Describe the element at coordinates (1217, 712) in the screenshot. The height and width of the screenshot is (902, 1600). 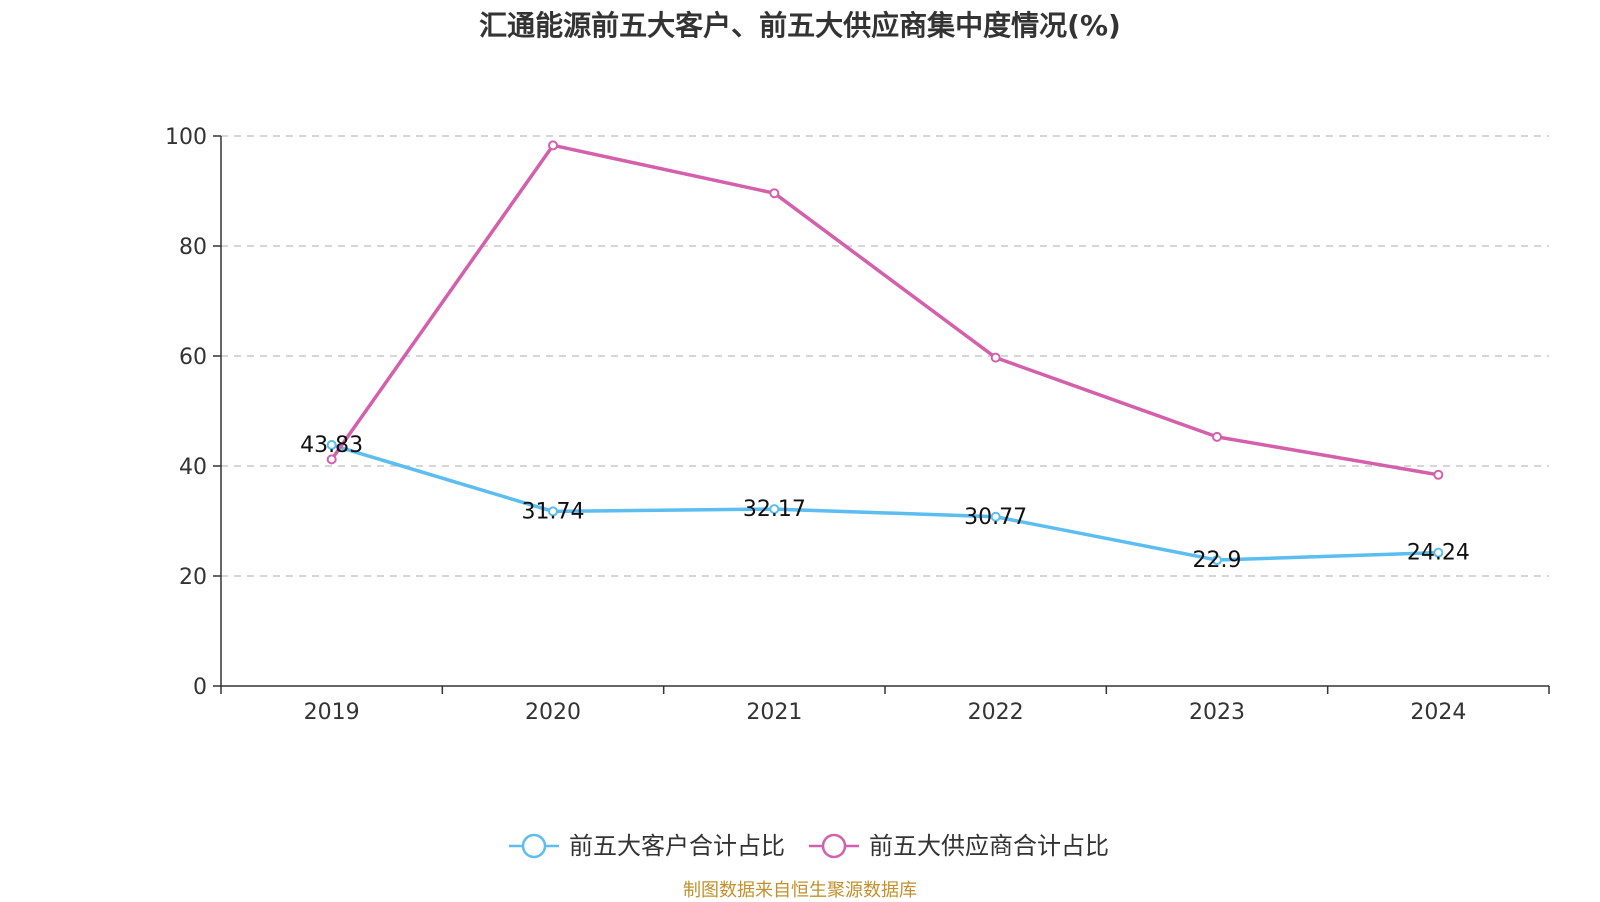
I see `x-tick-label: 2023` at that location.